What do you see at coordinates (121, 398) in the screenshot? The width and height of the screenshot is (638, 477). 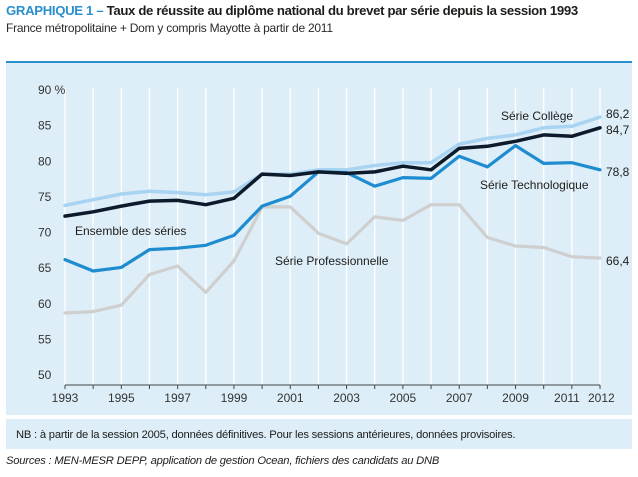 I see `x-tick-label: 1995` at bounding box center [121, 398].